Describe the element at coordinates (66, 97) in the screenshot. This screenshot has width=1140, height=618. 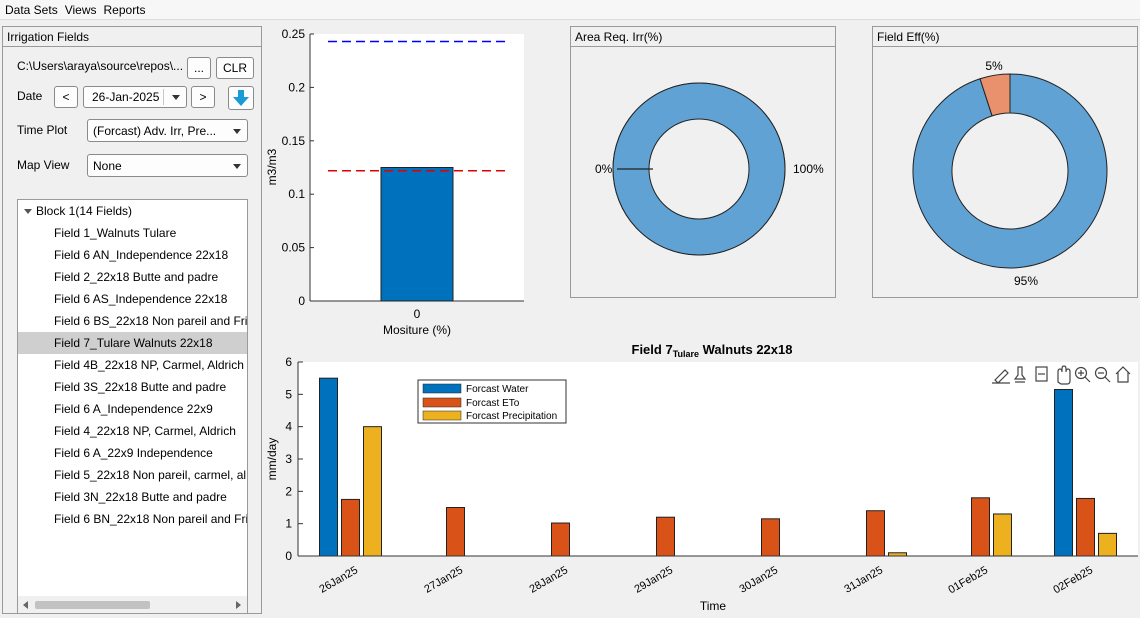
I see `prev-date-button: <` at that location.